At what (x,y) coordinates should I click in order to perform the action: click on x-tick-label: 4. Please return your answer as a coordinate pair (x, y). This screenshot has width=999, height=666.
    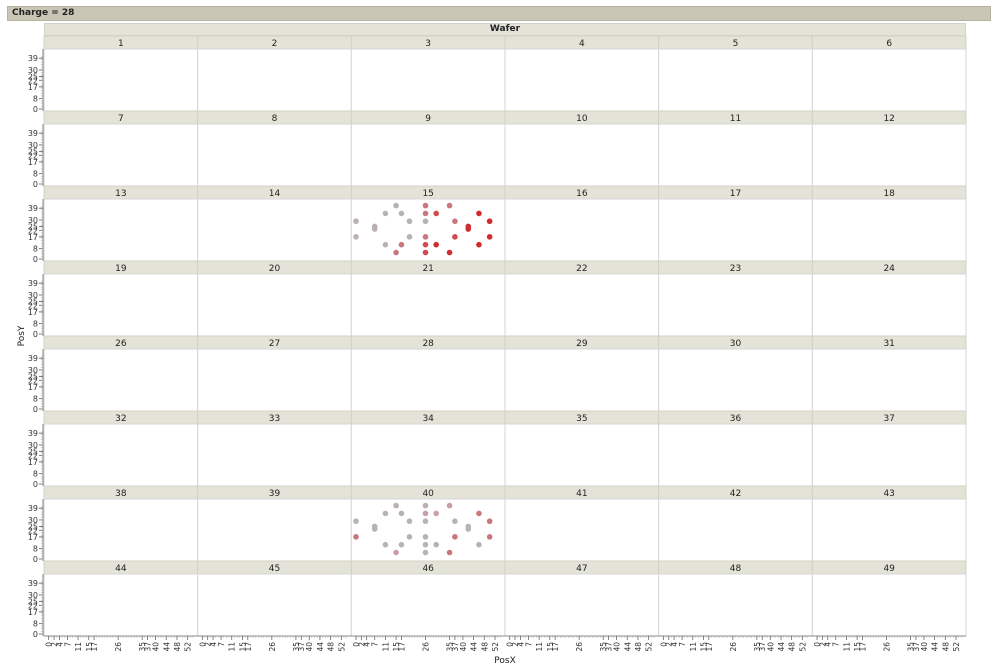
    Looking at the image, I should click on (59, 644).